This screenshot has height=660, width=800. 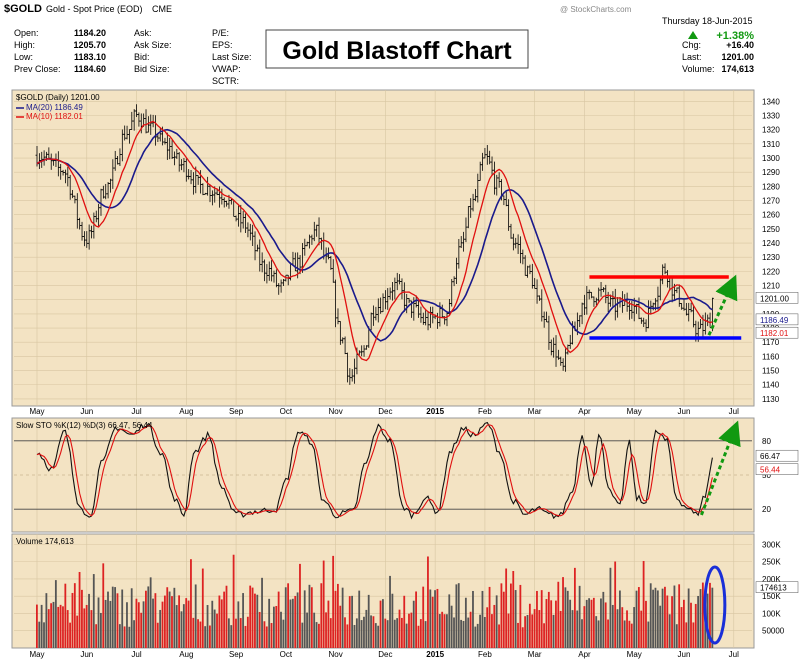 I want to click on price-tick: 1300, so click(x=771, y=158).